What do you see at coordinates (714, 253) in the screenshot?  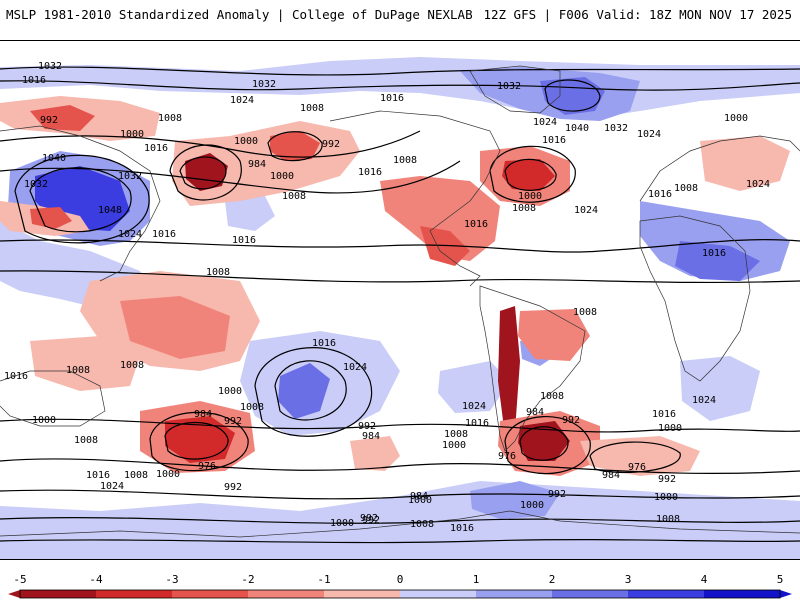 I see `isobar-label-1016-india: 1016` at bounding box center [714, 253].